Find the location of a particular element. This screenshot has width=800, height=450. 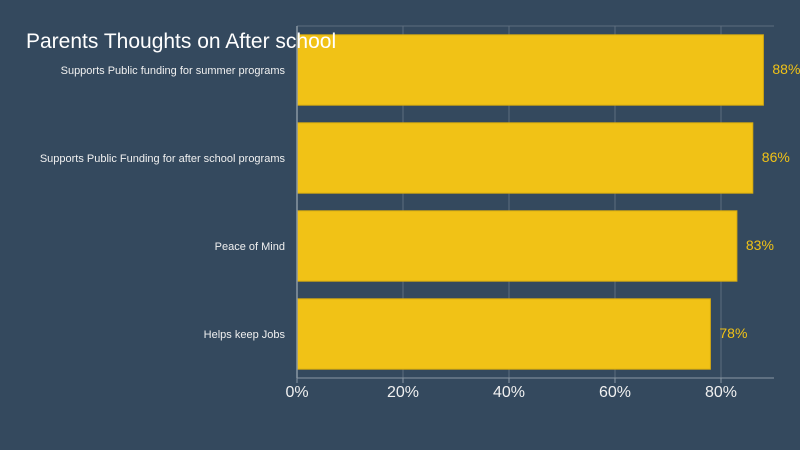

category-label-3: Helps keep Jobs is located at coordinates (245, 335).